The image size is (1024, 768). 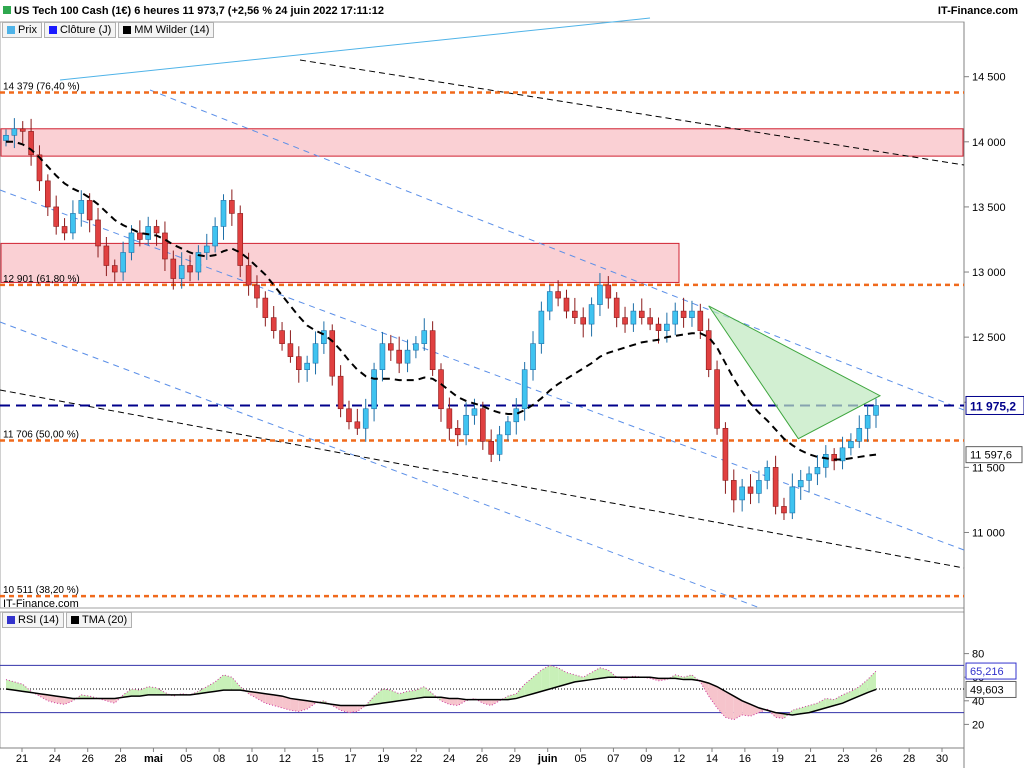 I want to click on legend-item-cloture: Clôture (J), so click(x=80, y=30).